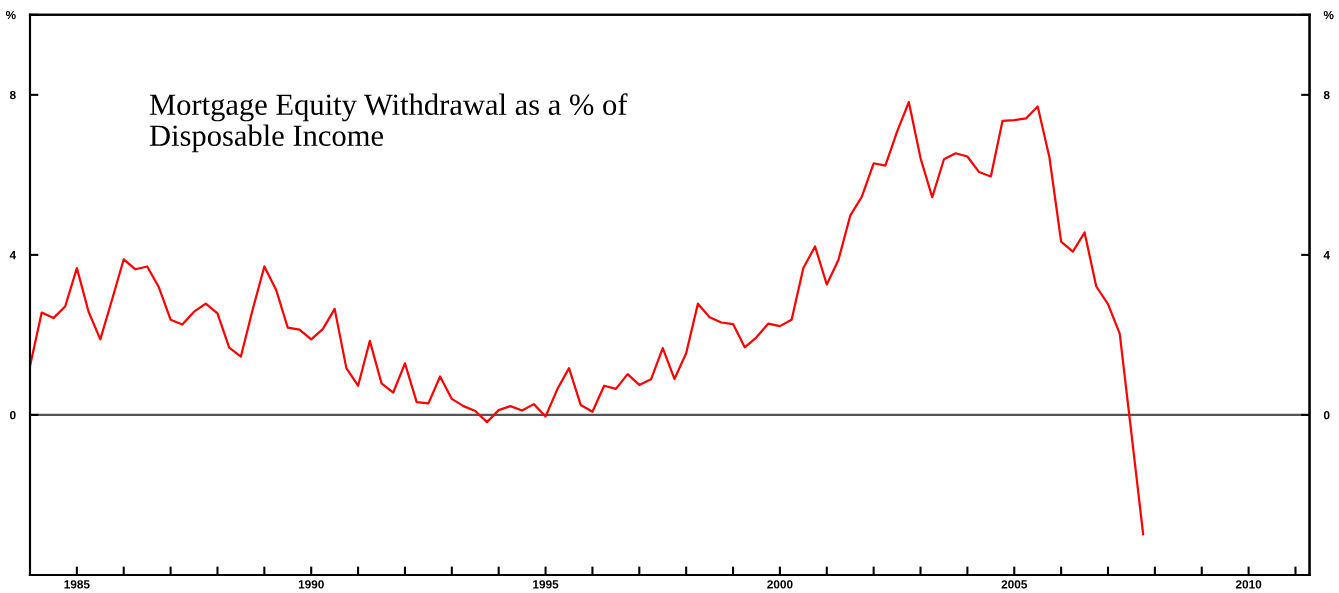  I want to click on y2-tick-label: 0, so click(1326, 415).